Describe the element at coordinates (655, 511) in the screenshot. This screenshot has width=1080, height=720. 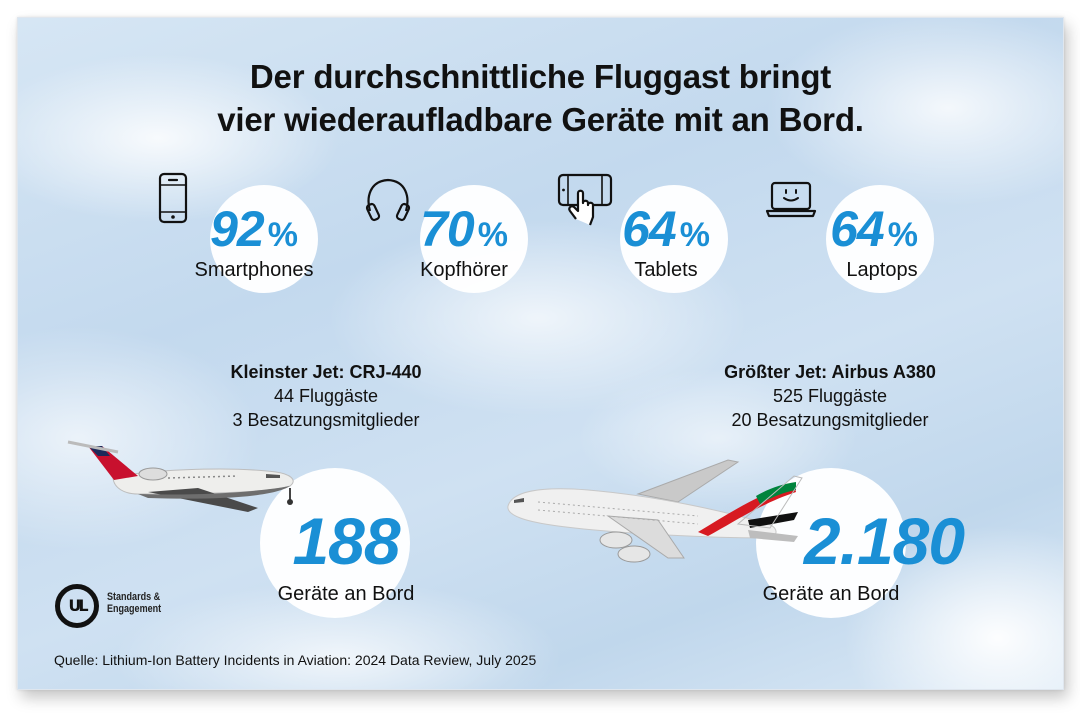
I see `a380-plane-image` at that location.